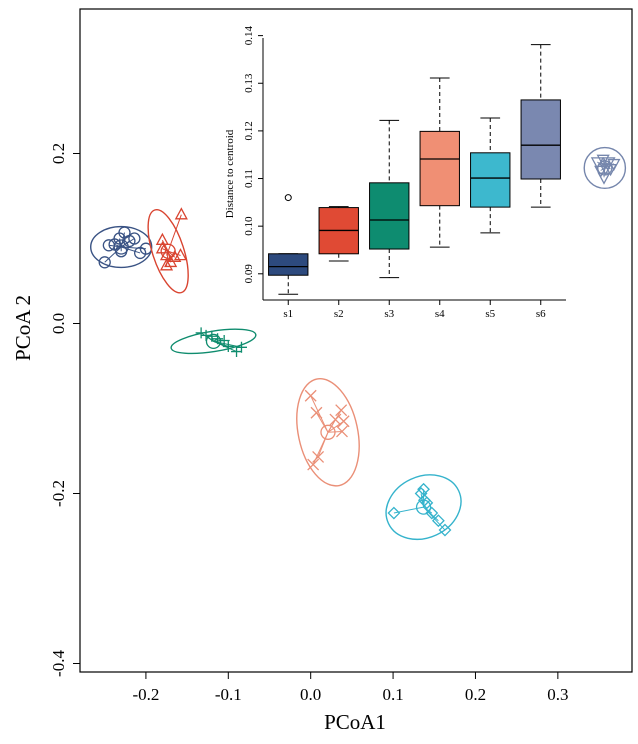  What do you see at coordinates (389, 314) in the screenshot?
I see `inset-x-tick-label: s3` at bounding box center [389, 314].